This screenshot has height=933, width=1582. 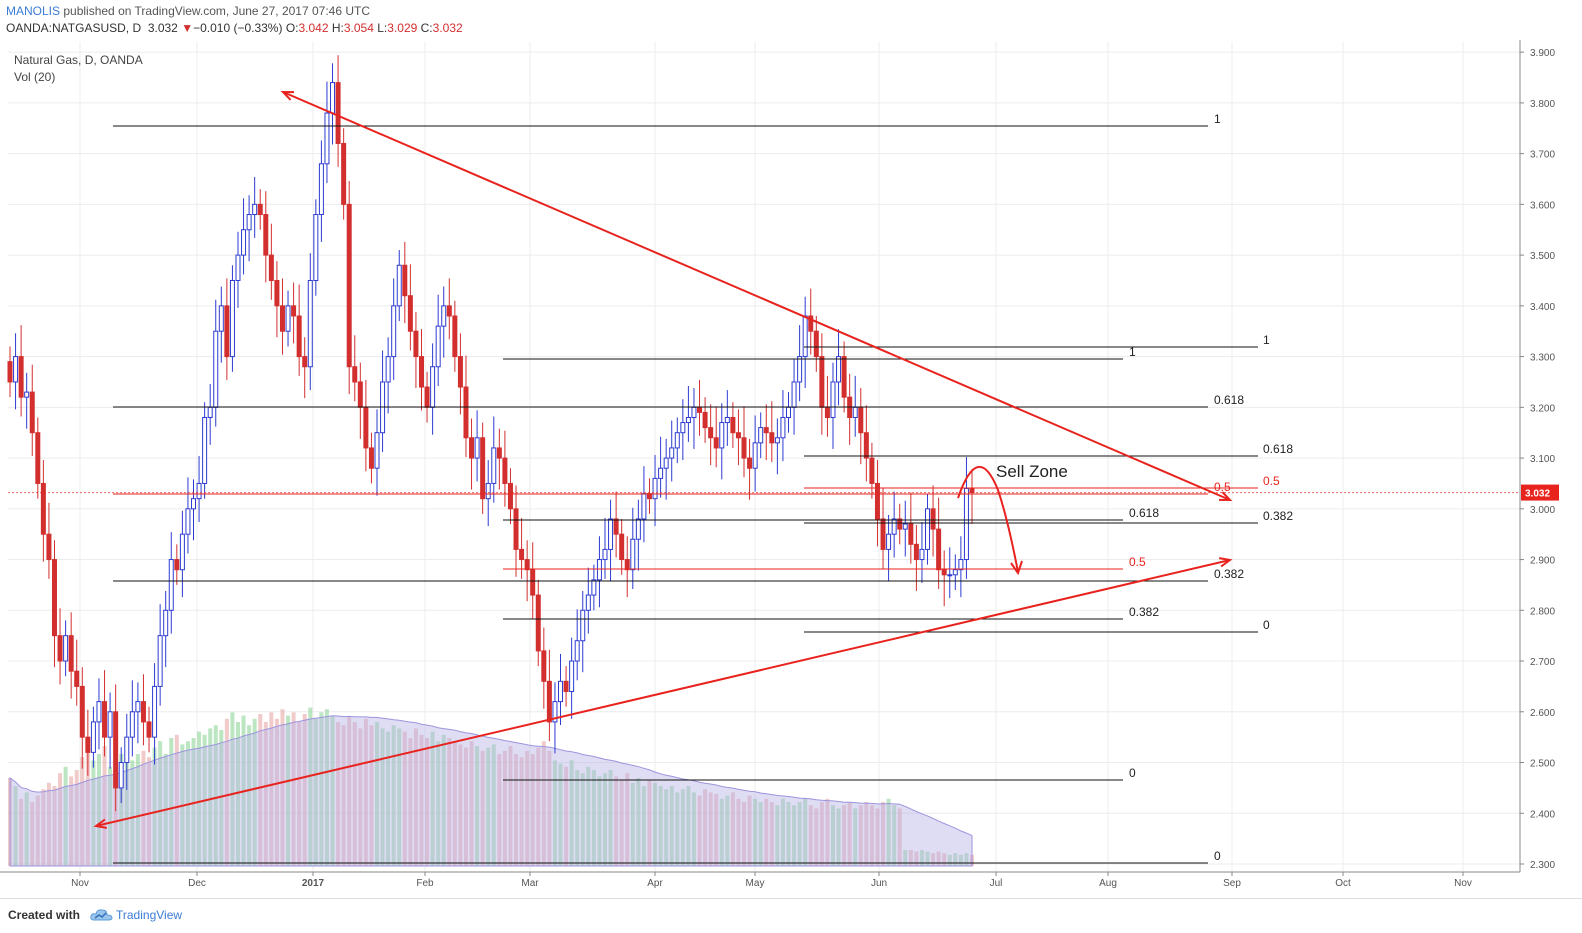 What do you see at coordinates (1542, 307) in the screenshot?
I see `y-tick-label: 3.400` at bounding box center [1542, 307].